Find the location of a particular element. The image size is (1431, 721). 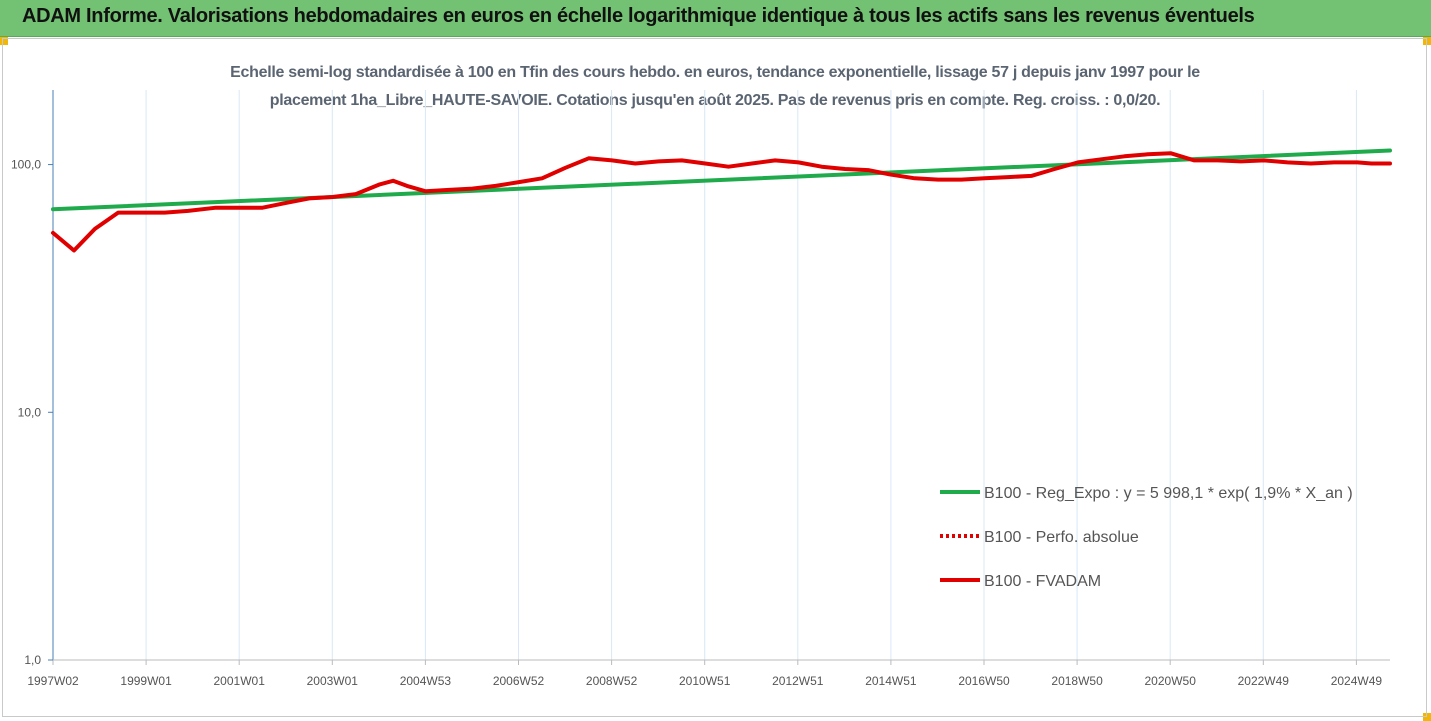

x-tick-label: 2004W53 is located at coordinates (426, 681).